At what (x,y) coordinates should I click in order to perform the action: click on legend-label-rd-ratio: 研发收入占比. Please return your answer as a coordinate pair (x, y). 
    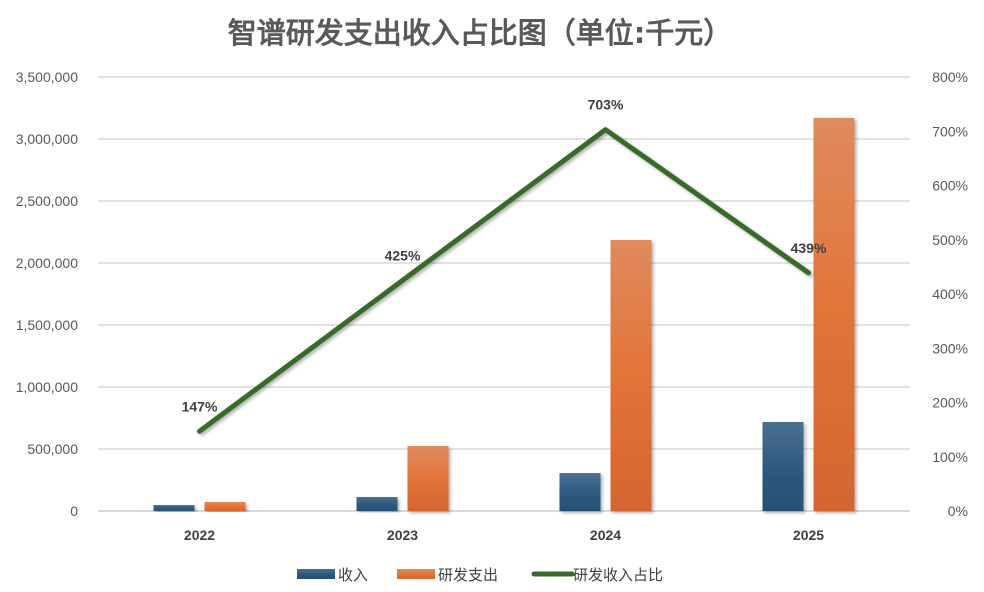
    Looking at the image, I should click on (618, 575).